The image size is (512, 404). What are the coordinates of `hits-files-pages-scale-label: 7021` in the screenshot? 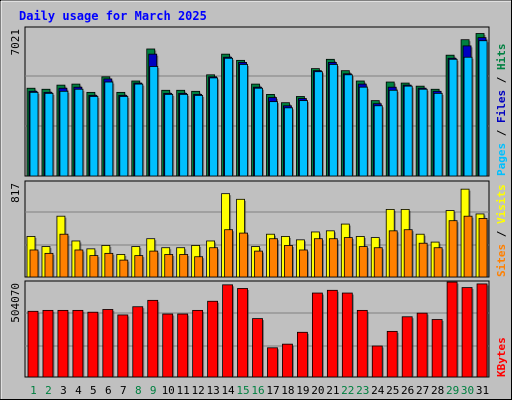 It's located at (15, 42).